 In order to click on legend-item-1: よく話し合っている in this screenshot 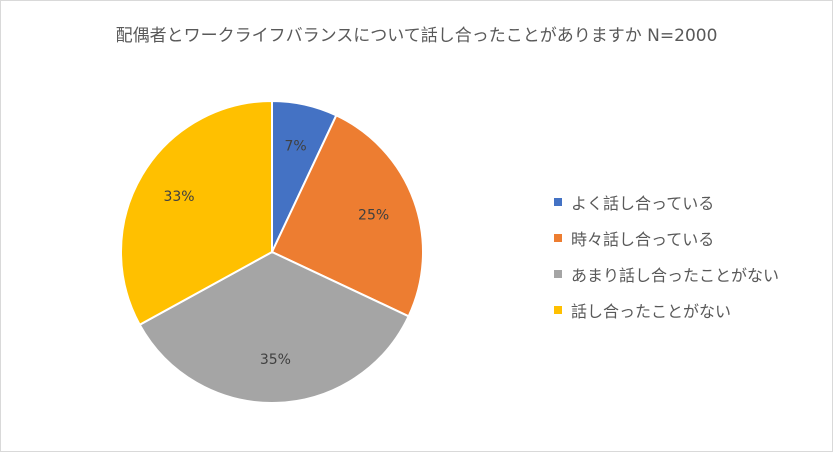, I will do `click(666, 202)`.